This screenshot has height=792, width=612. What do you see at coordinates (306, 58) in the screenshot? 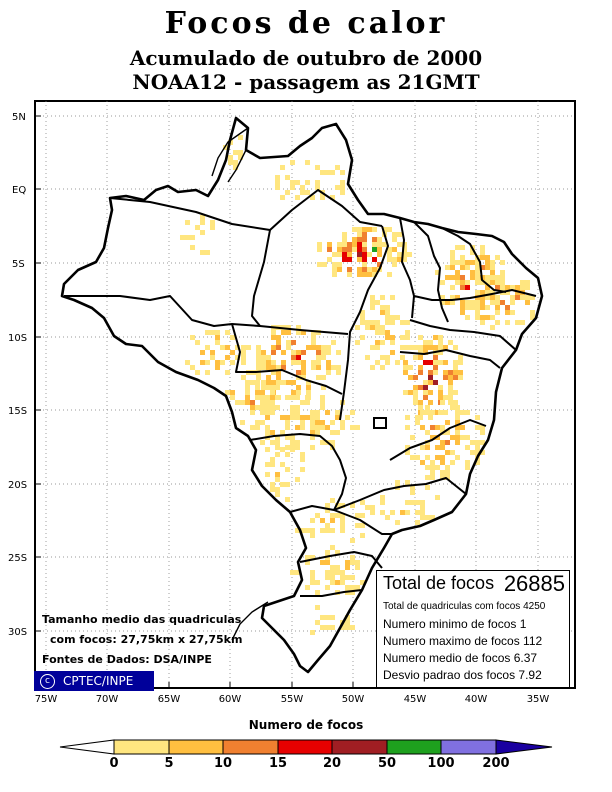
I see `map-subtitle-period: Acumulado de outubro de 2000` at bounding box center [306, 58].